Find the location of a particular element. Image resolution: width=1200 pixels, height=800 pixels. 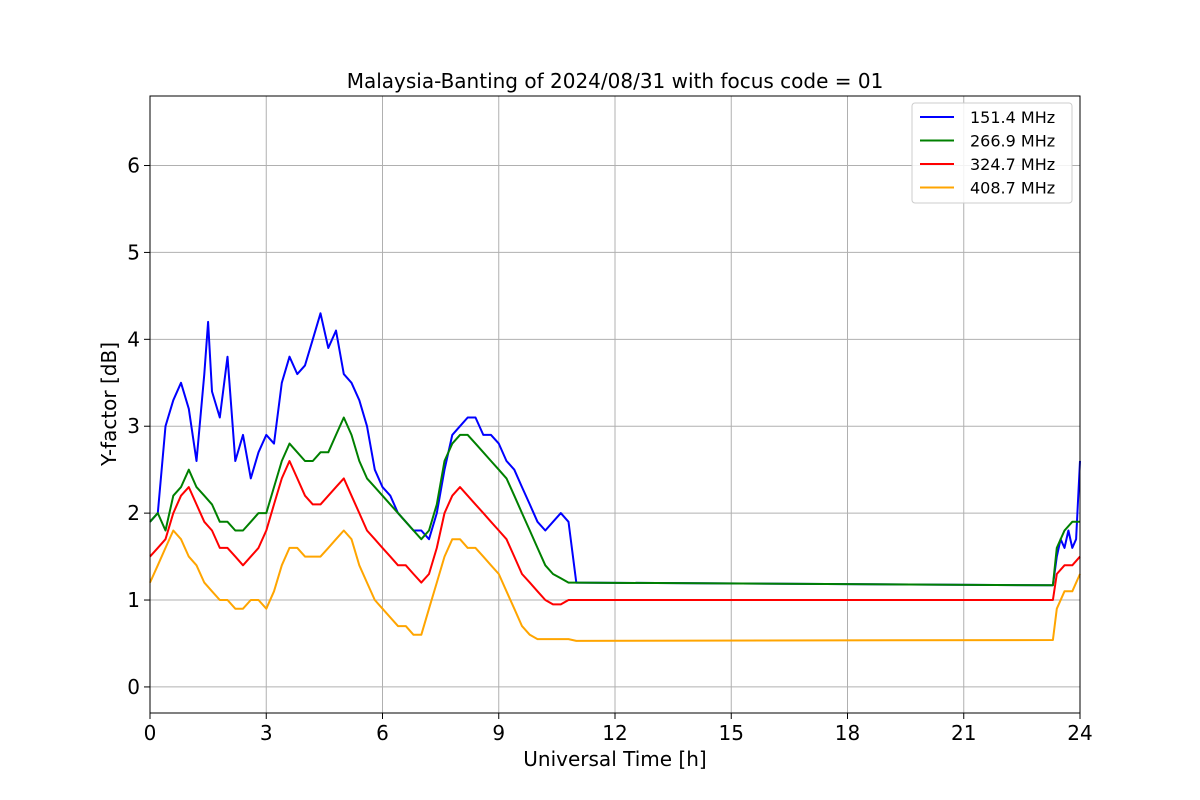

x-tick-label: 15 is located at coordinates (731, 733).